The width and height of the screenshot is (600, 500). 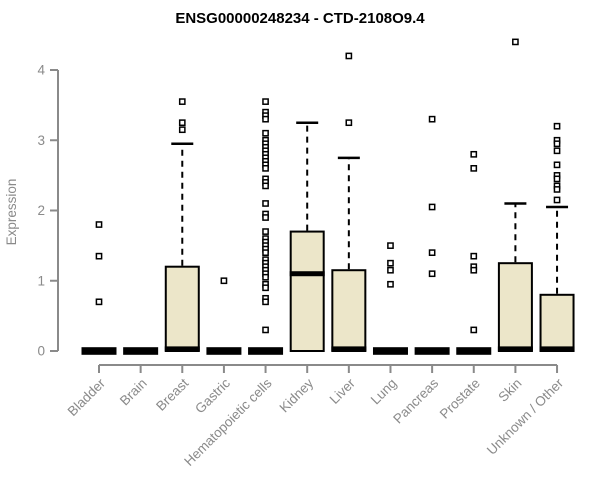 I want to click on y-tick-label: 4, so click(x=41, y=70).